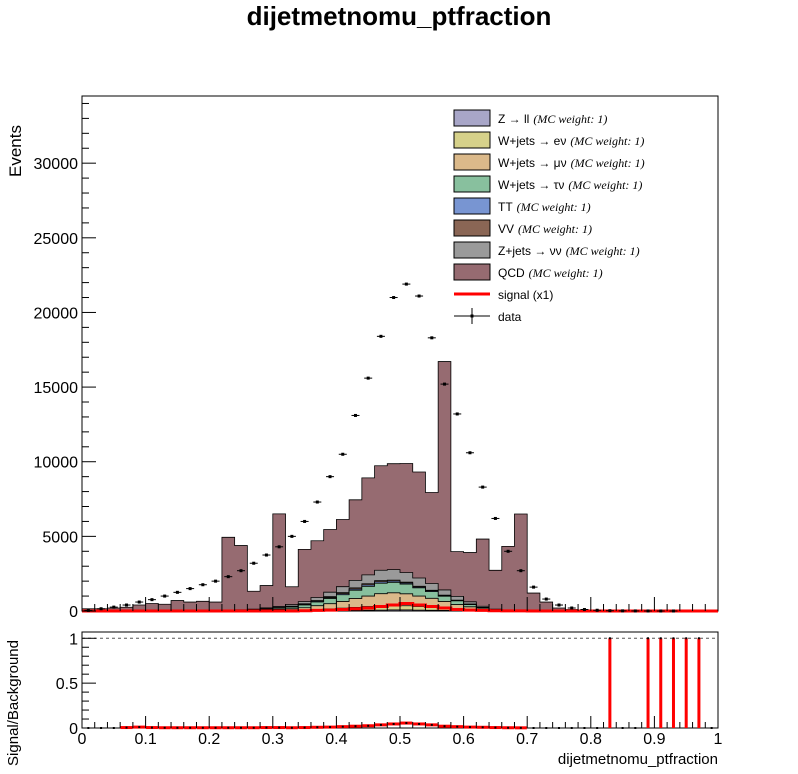 The width and height of the screenshot is (798, 774). Describe the element at coordinates (56, 313) in the screenshot. I see `y-tick-label: 20000` at that location.